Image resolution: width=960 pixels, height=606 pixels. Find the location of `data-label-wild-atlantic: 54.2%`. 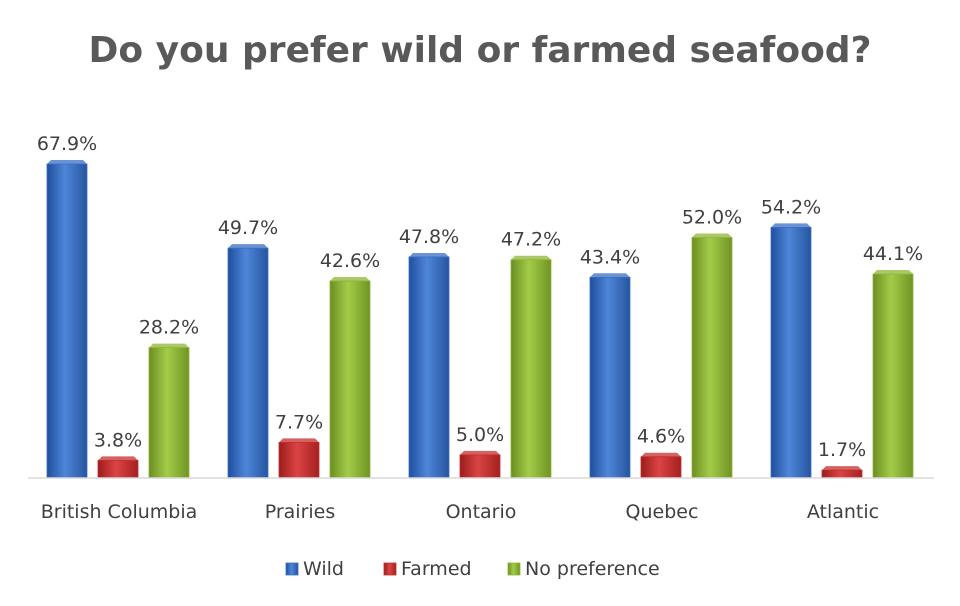

data-label-wild-atlantic: 54.2% is located at coordinates (791, 207).